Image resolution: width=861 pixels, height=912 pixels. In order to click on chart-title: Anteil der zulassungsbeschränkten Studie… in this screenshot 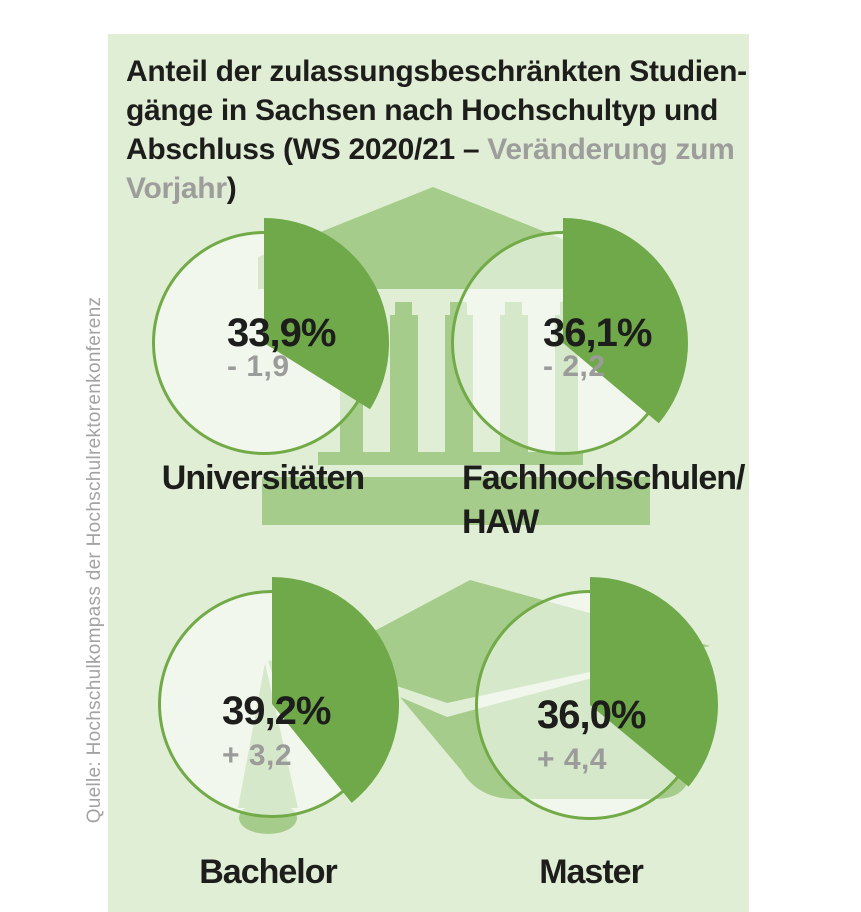, I will do `click(436, 130)`.